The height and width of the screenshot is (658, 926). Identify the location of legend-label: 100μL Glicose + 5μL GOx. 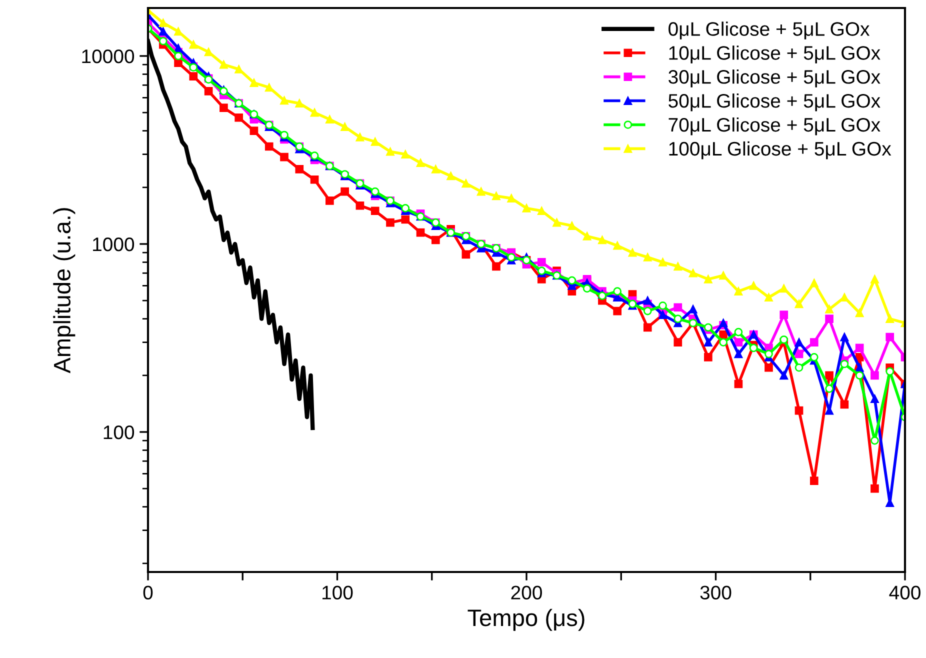
(780, 150).